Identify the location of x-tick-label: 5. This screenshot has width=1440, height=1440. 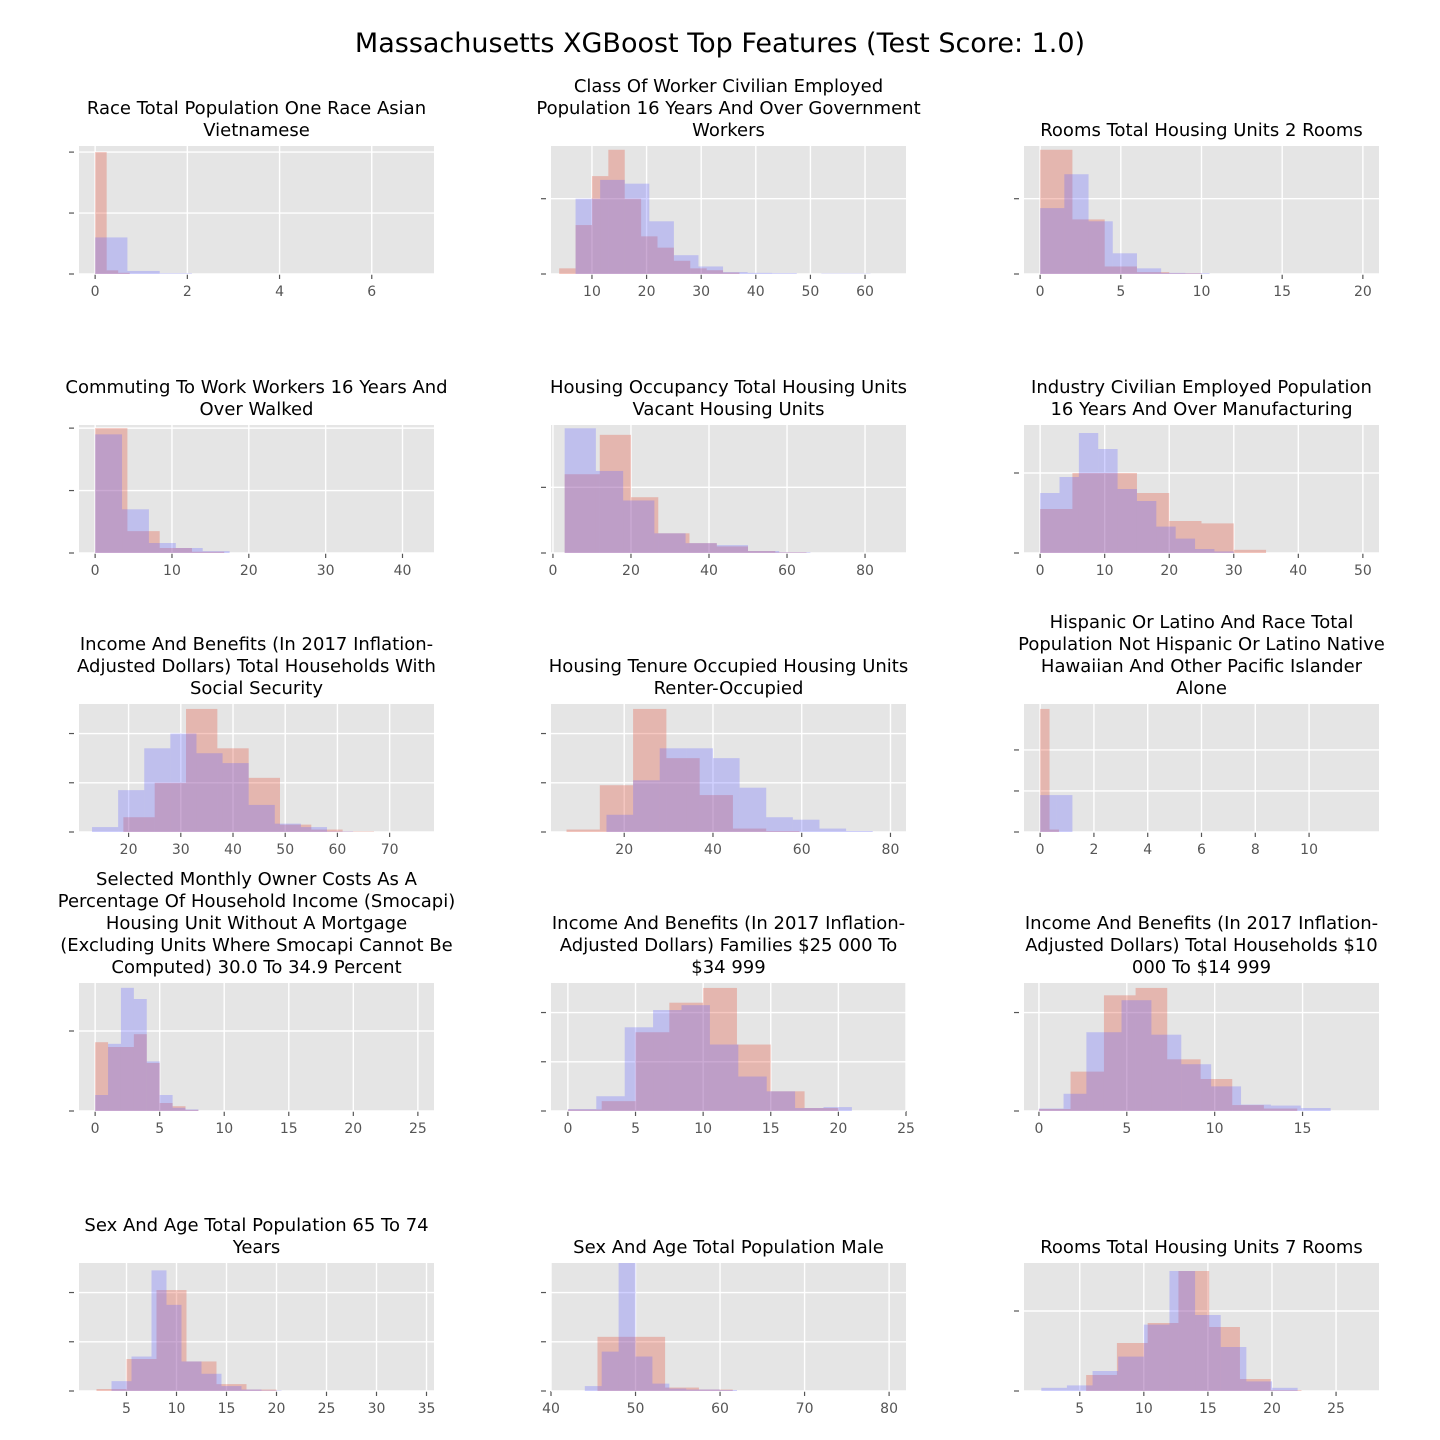
(159, 1129).